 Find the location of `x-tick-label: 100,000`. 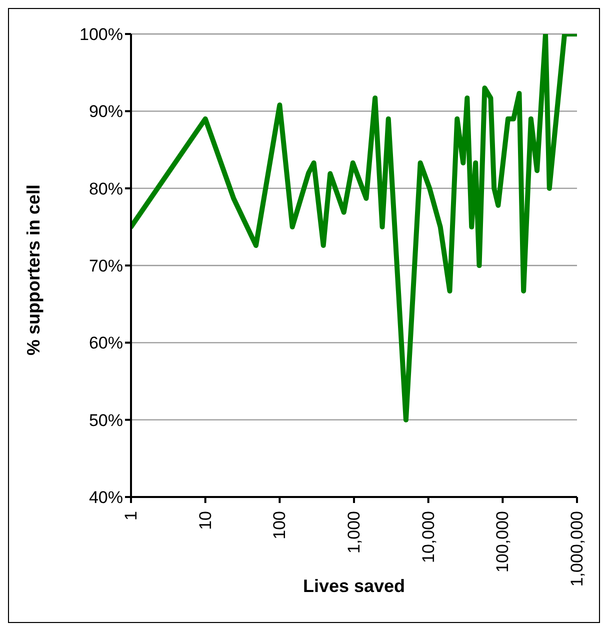

x-tick-label: 100,000 is located at coordinates (502, 541).